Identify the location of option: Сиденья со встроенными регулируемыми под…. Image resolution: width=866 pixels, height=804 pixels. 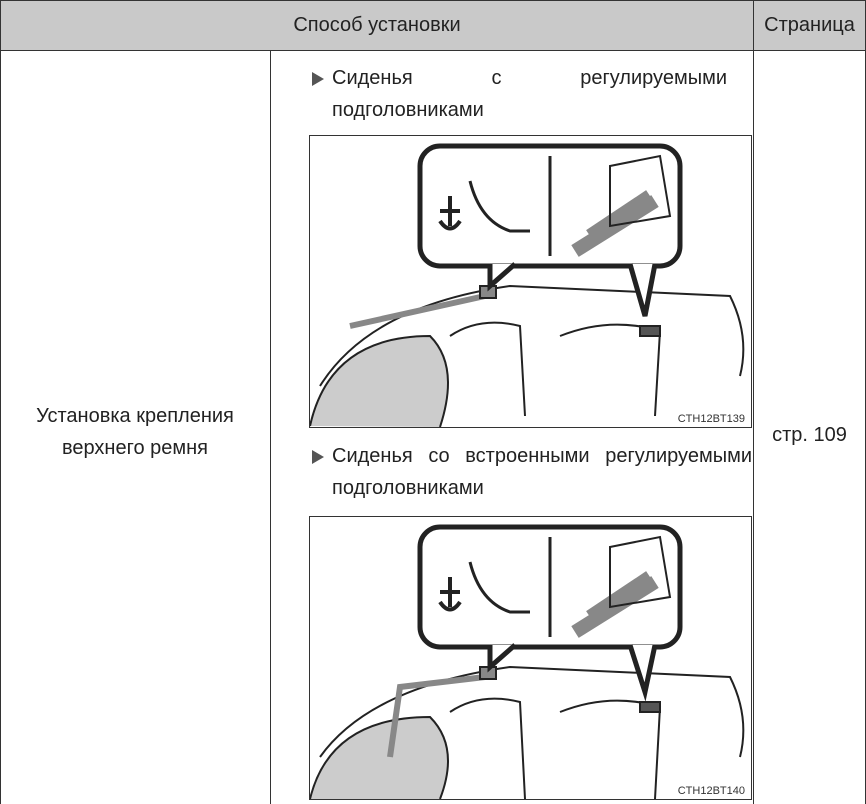
(532, 472).